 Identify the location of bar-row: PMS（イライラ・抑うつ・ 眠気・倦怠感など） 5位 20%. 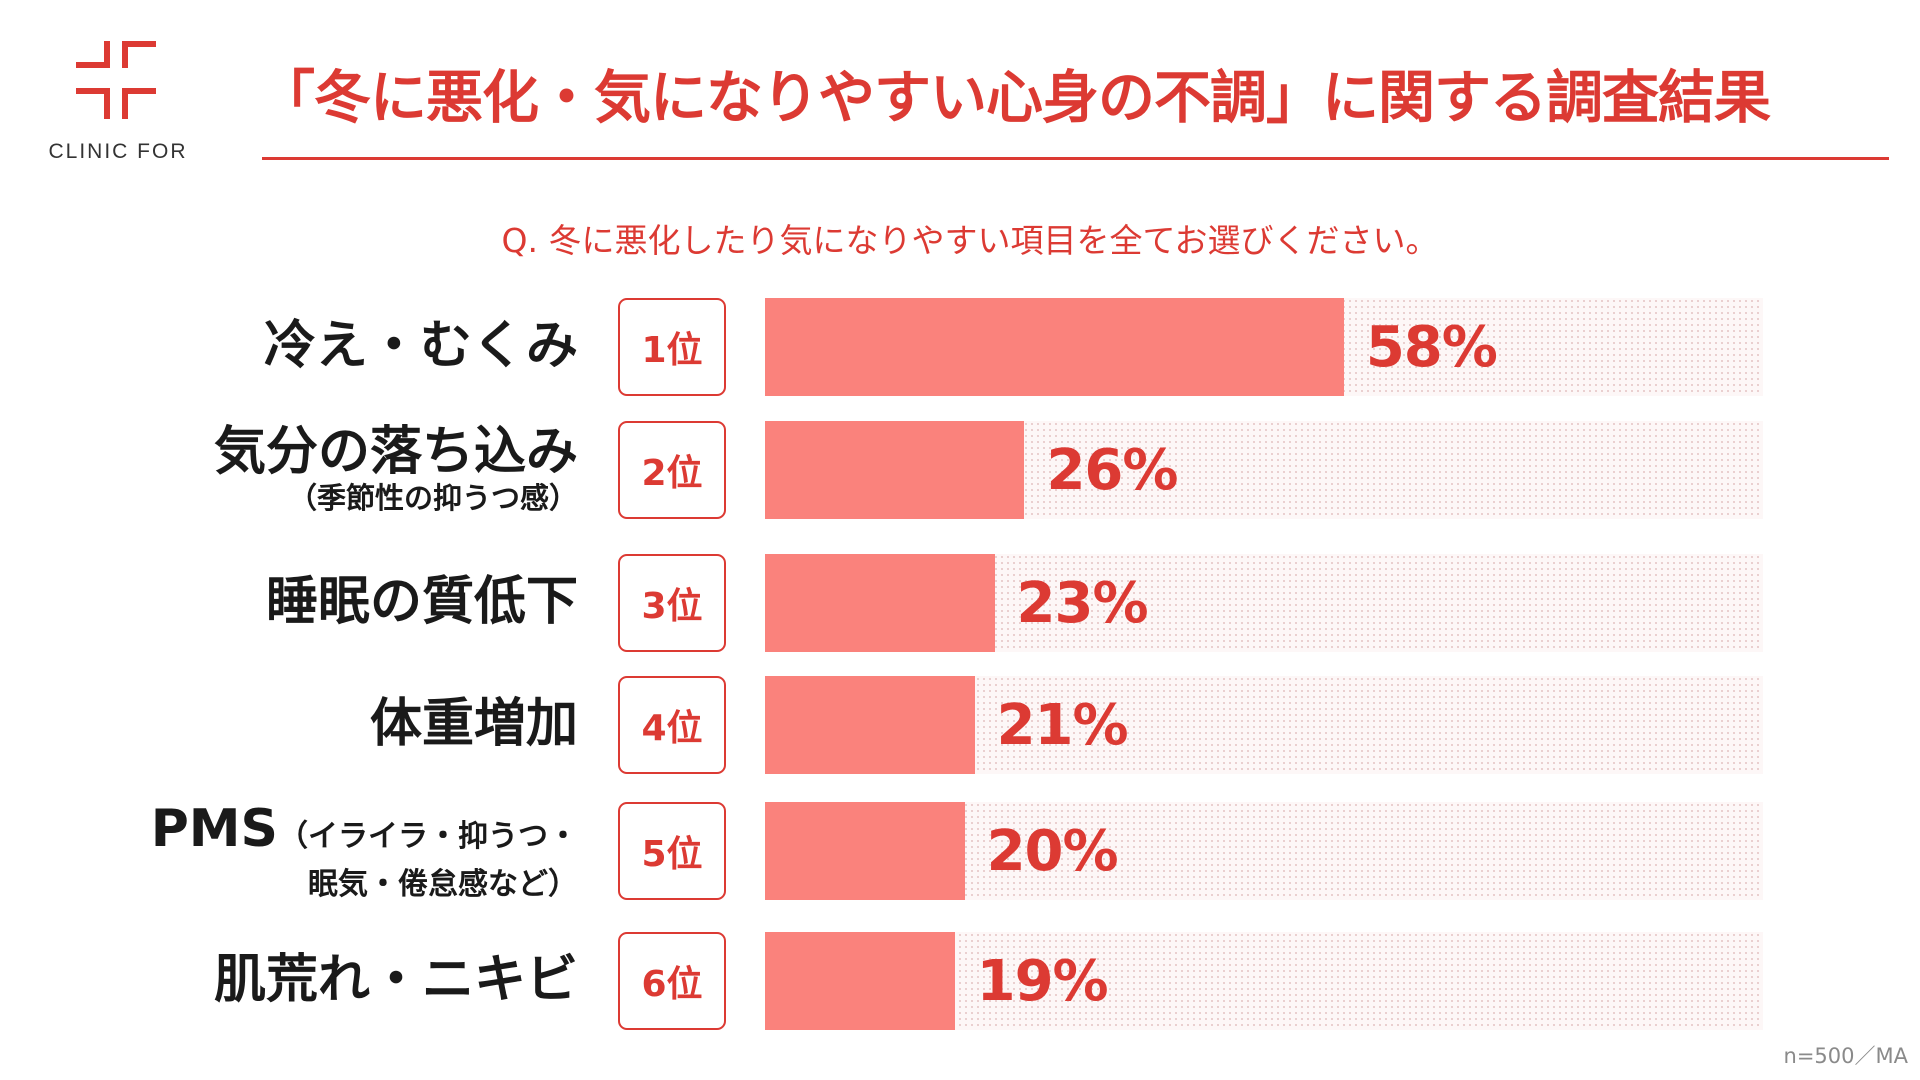
(960, 850).